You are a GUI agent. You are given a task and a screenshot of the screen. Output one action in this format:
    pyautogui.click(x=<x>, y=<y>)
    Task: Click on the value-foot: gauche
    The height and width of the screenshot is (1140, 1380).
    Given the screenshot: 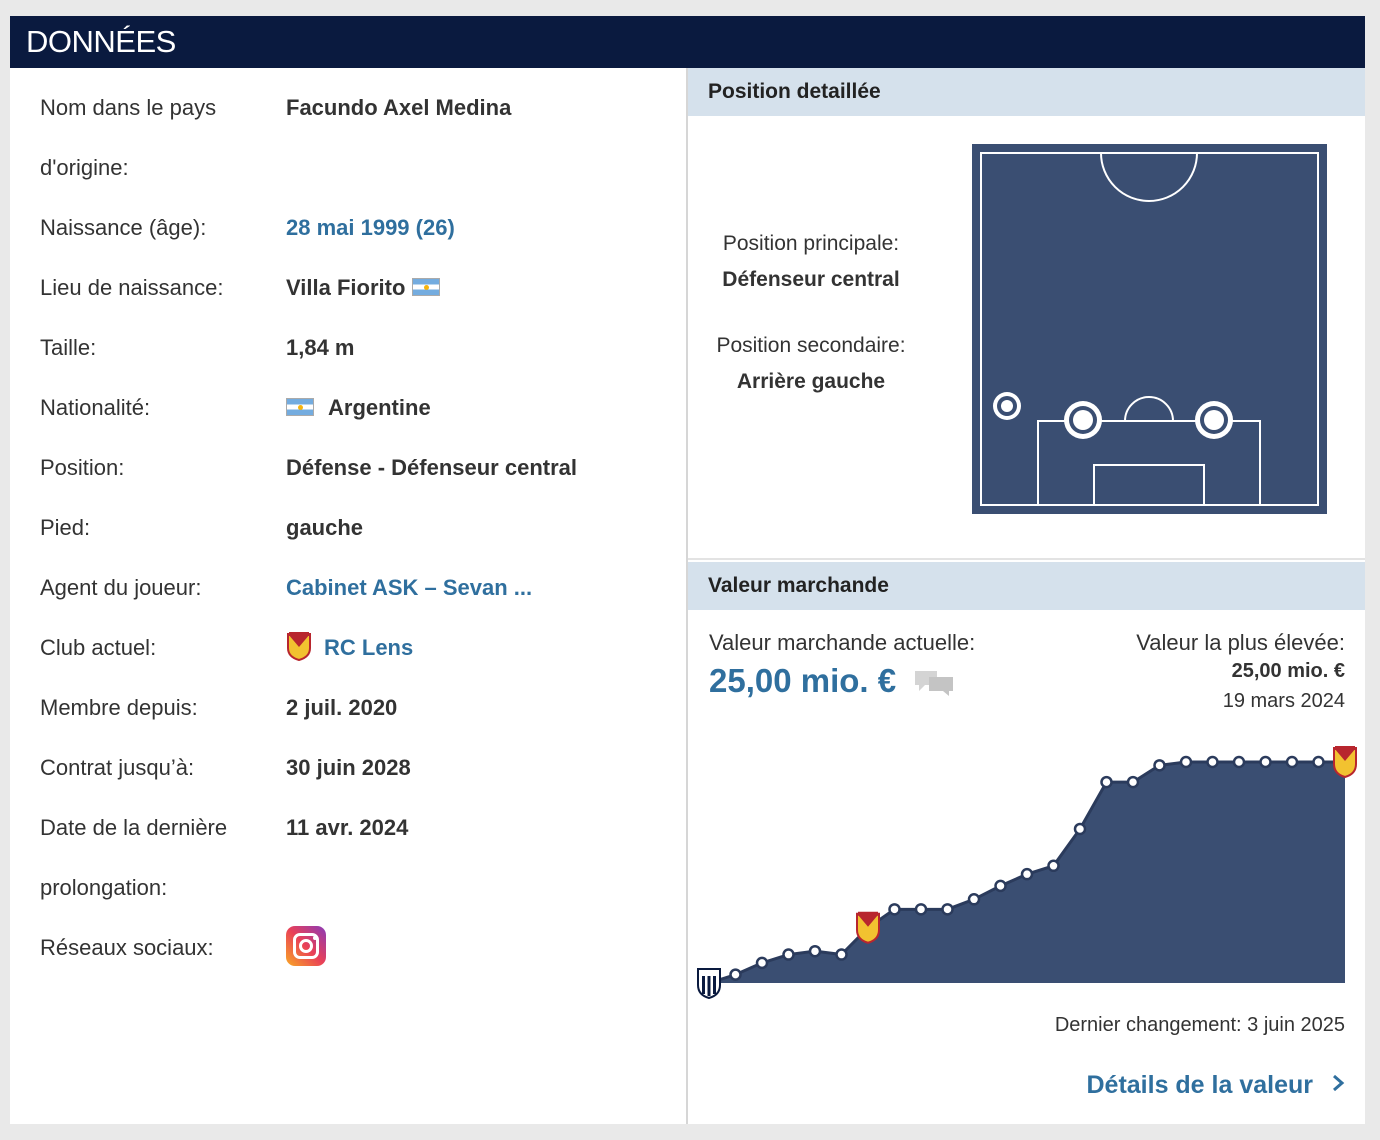 What is the action you would take?
    pyautogui.click(x=325, y=527)
    